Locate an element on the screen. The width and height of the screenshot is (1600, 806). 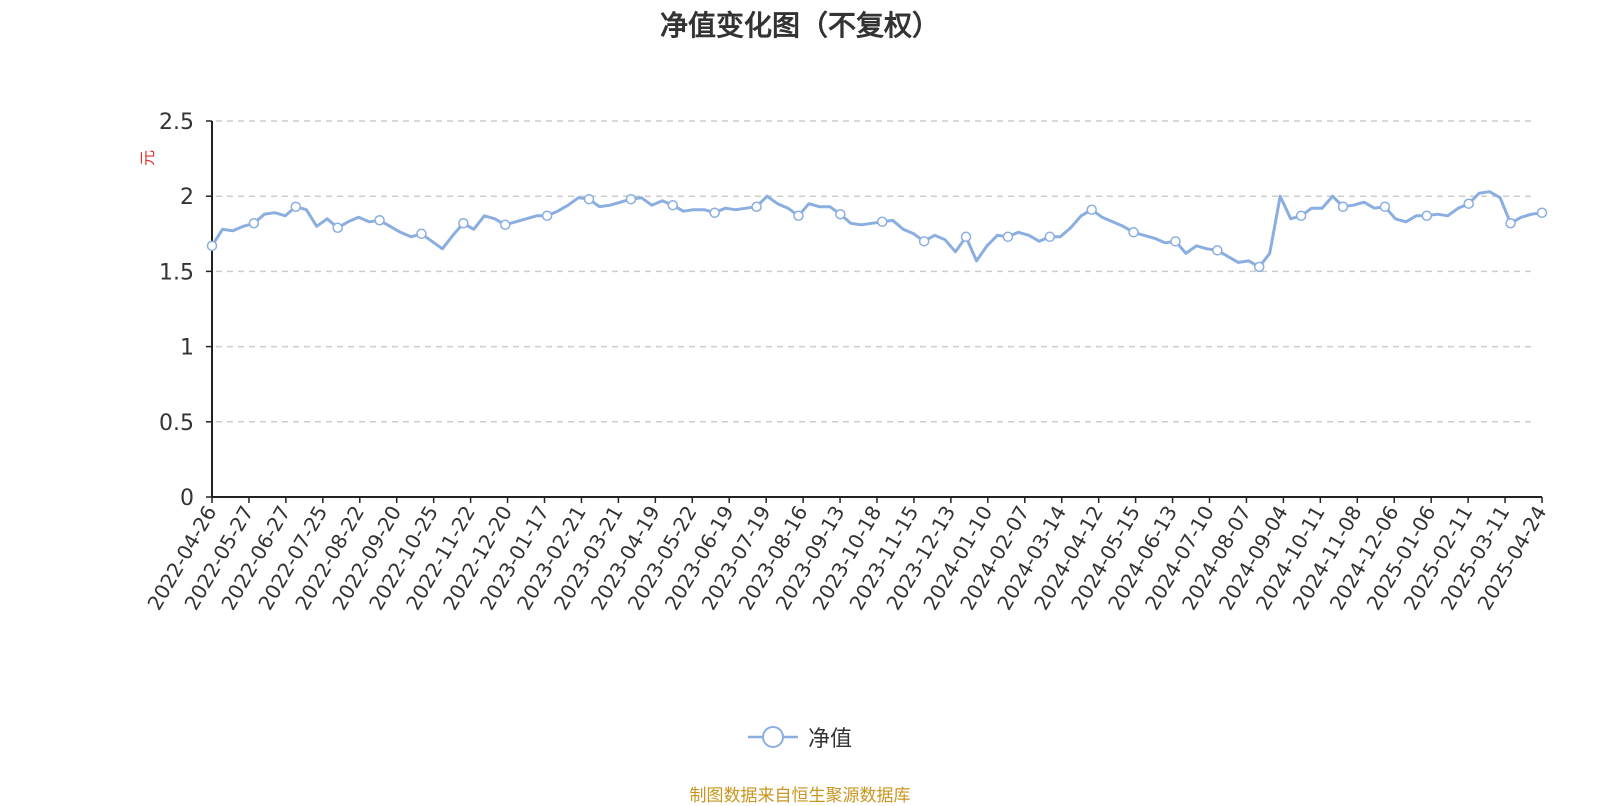
series-lines is located at coordinates (877, 229).